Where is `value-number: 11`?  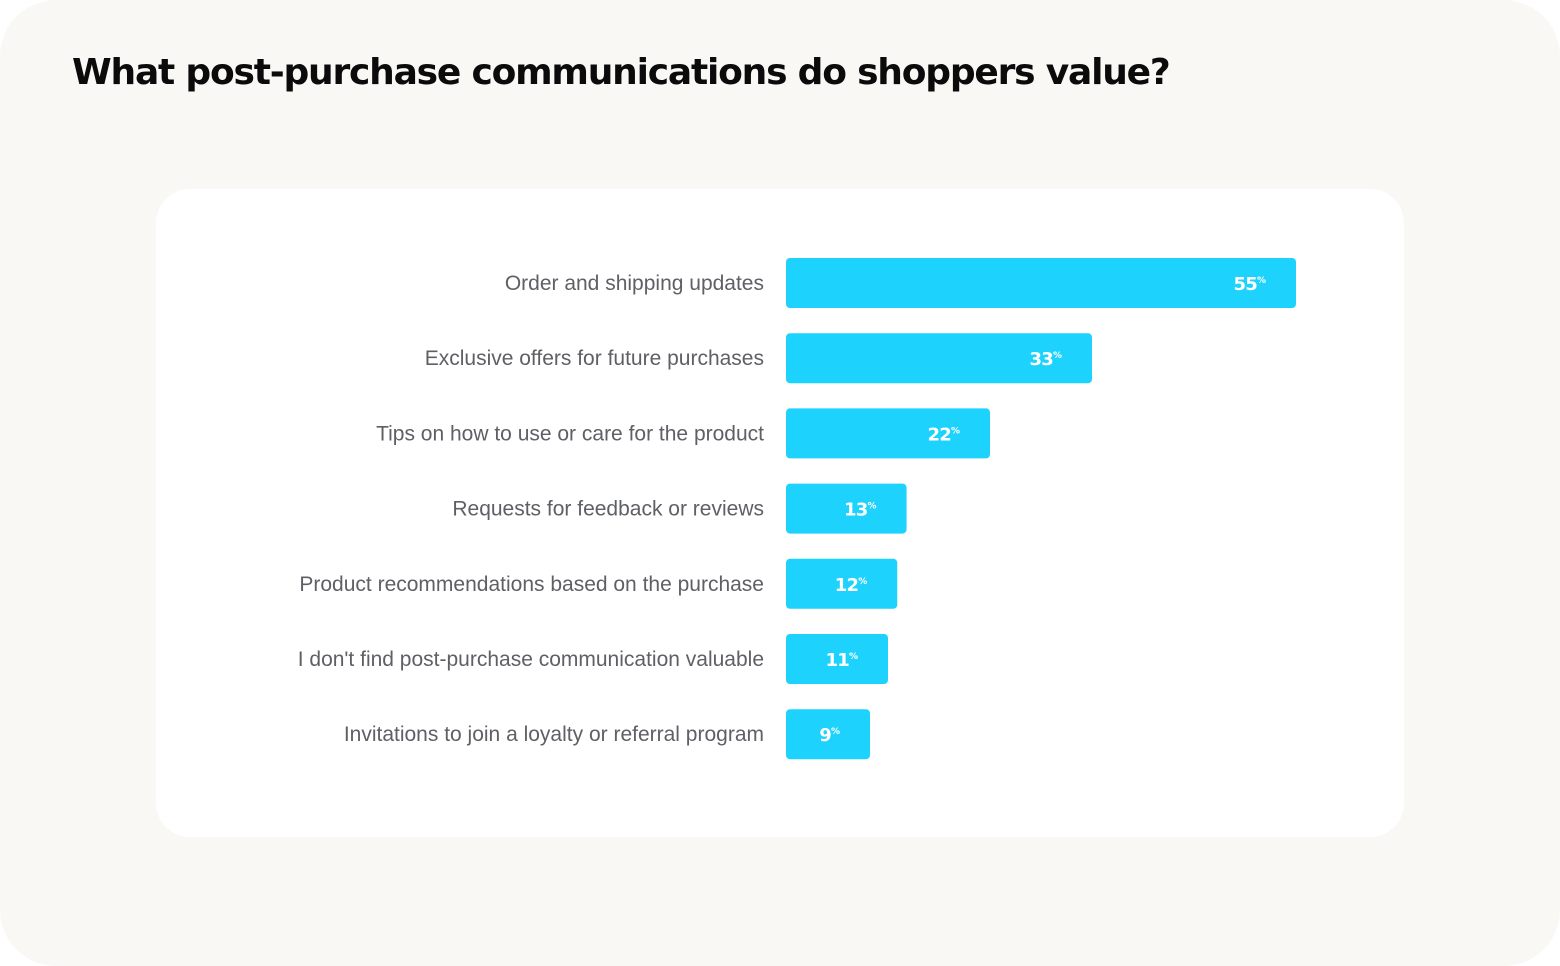 value-number: 11 is located at coordinates (838, 660).